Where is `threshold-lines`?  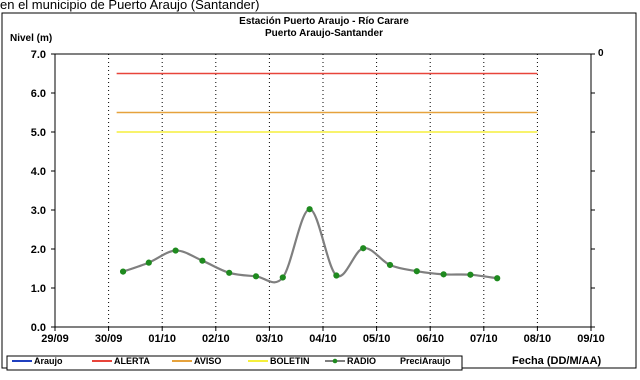 threshold-lines is located at coordinates (327, 102).